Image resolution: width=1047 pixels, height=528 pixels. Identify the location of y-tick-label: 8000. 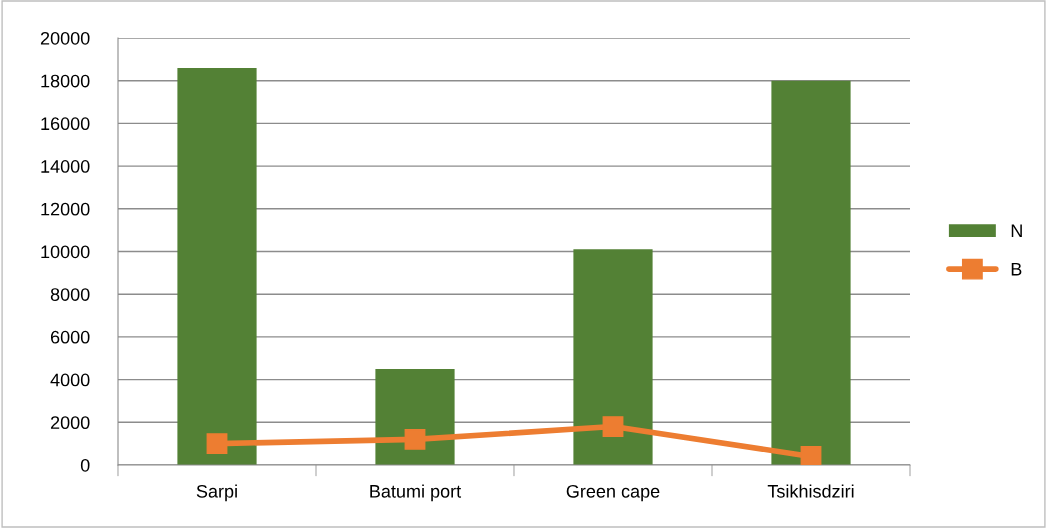
(70, 294).